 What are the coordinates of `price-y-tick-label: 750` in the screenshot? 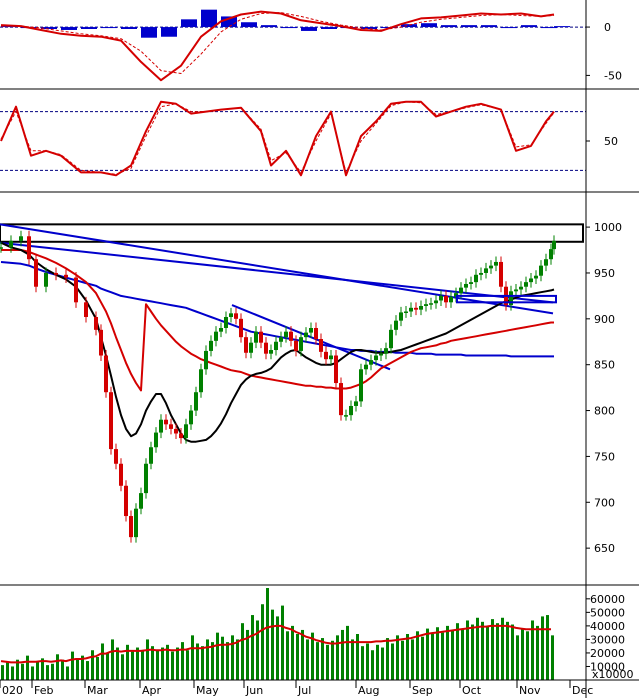 It's located at (604, 456).